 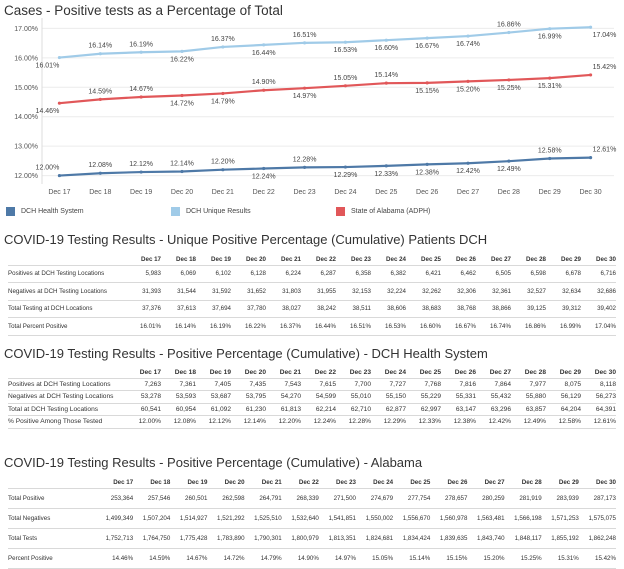 What do you see at coordinates (465, 372) in the screenshot?
I see `column-header: Dec 26` at bounding box center [465, 372].